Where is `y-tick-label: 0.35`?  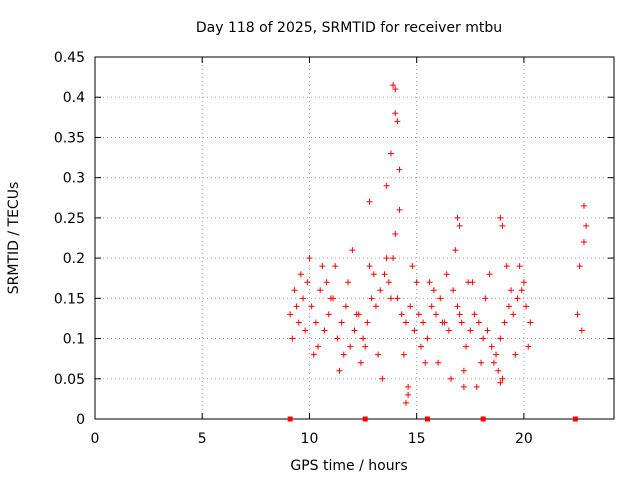
y-tick-label: 0.35 is located at coordinates (69, 138).